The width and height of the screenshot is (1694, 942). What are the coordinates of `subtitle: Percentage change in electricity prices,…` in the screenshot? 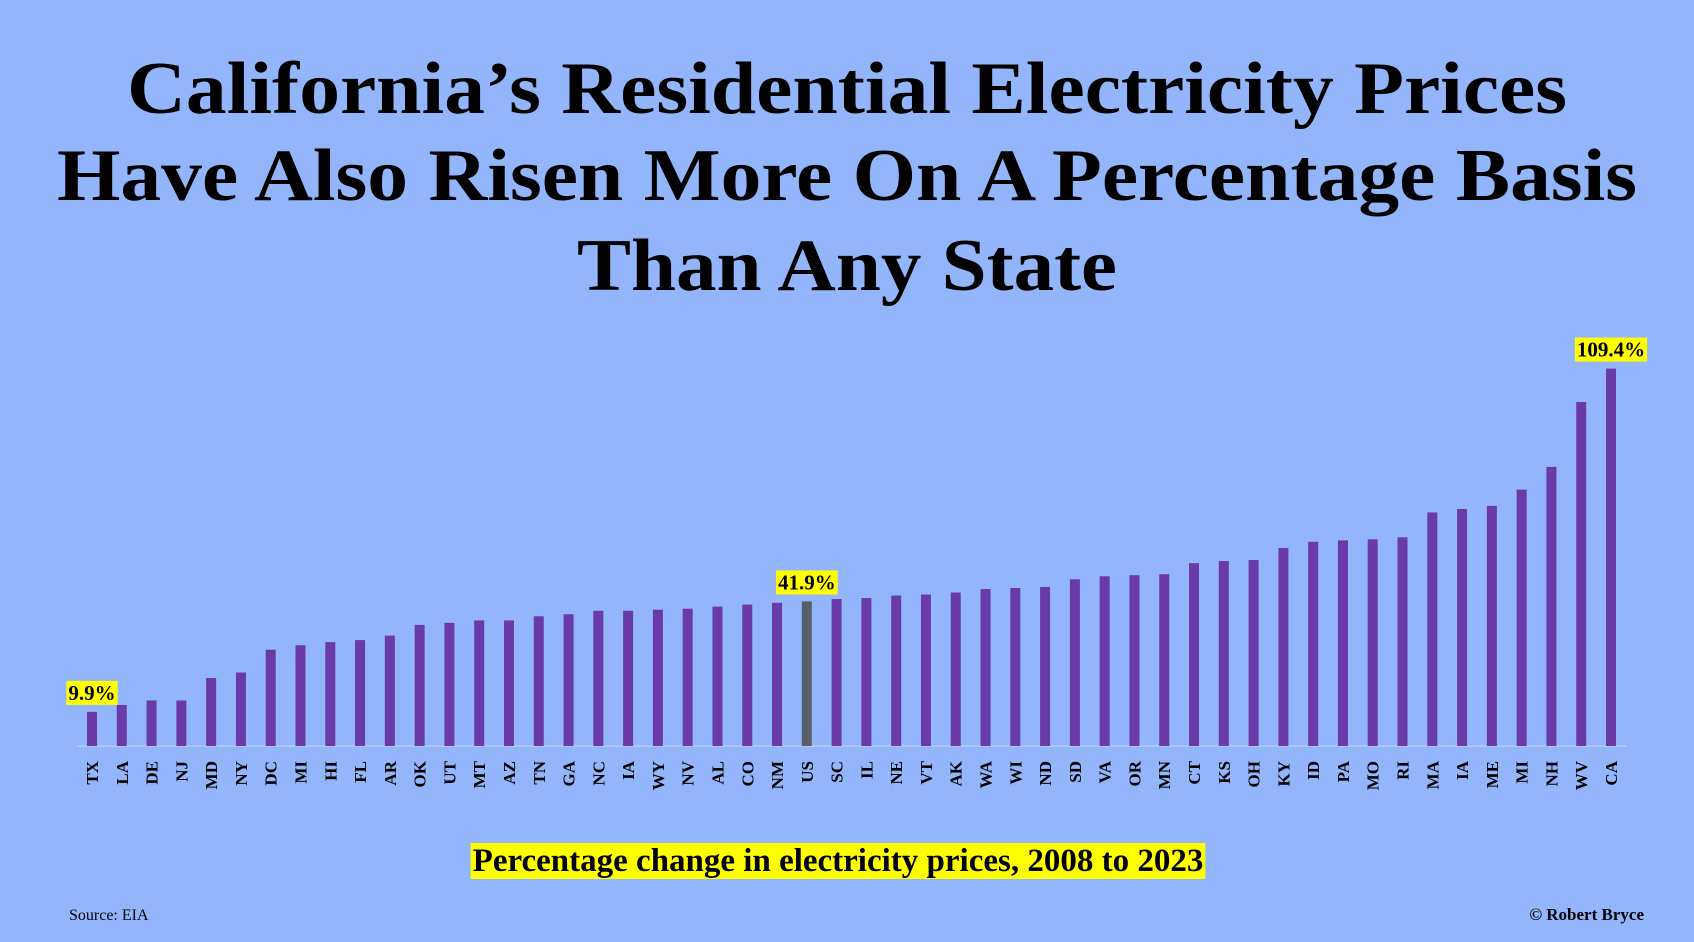 It's located at (838, 861).